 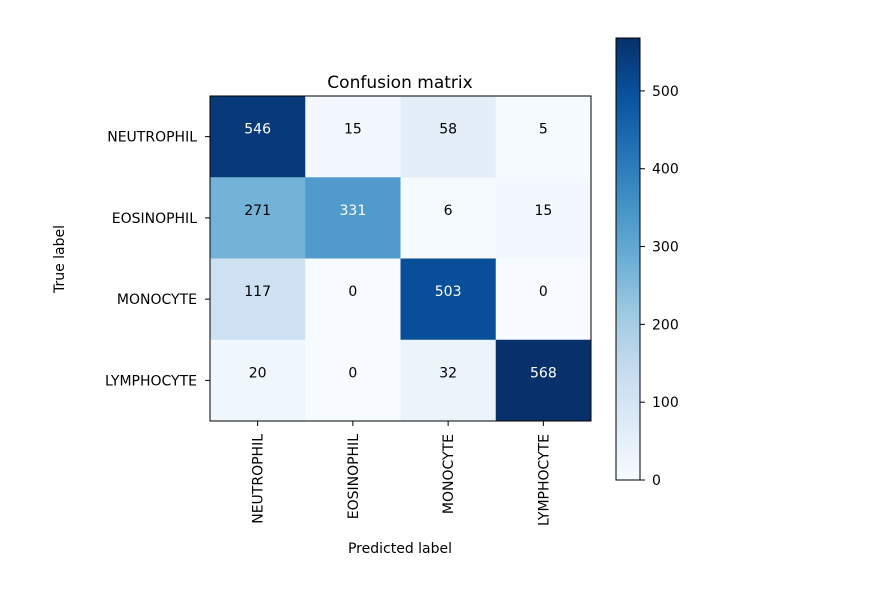 I want to click on cell-value-label: 117, so click(x=257, y=292).